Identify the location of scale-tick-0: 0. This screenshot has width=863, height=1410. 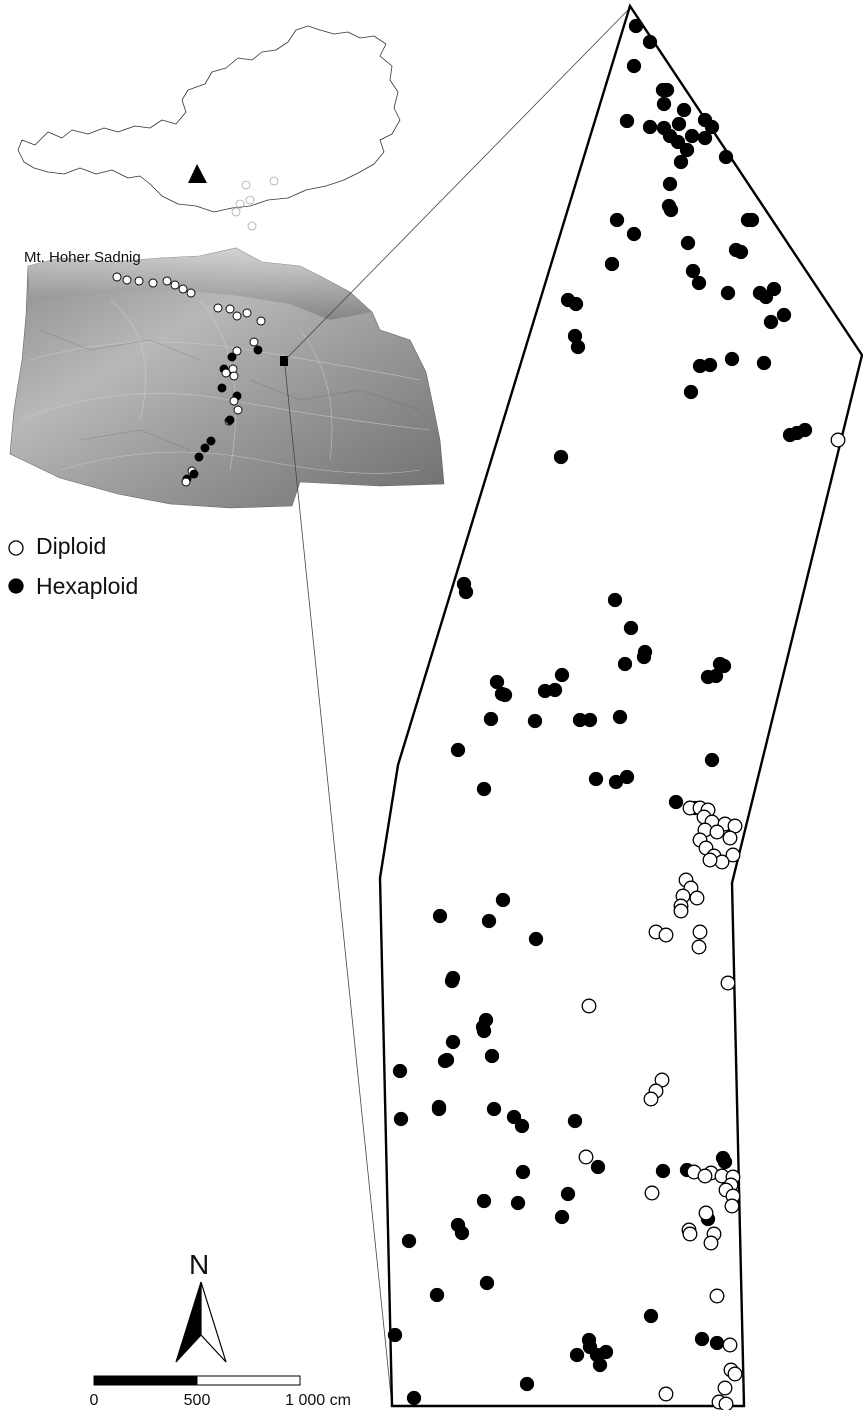
(94, 1400).